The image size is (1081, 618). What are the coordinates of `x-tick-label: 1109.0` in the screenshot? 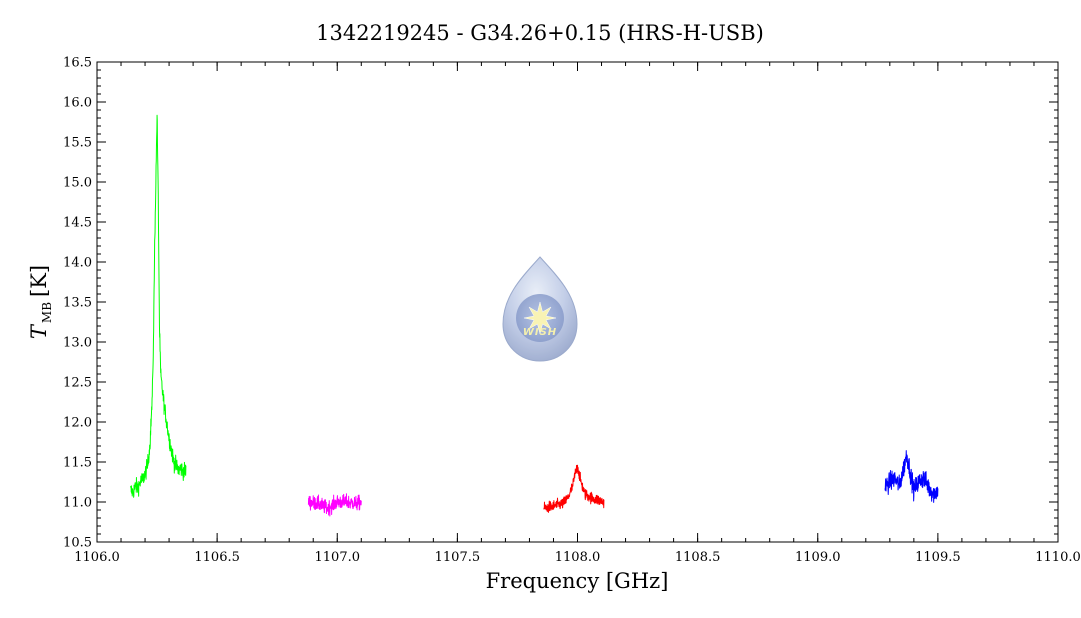 It's located at (818, 557).